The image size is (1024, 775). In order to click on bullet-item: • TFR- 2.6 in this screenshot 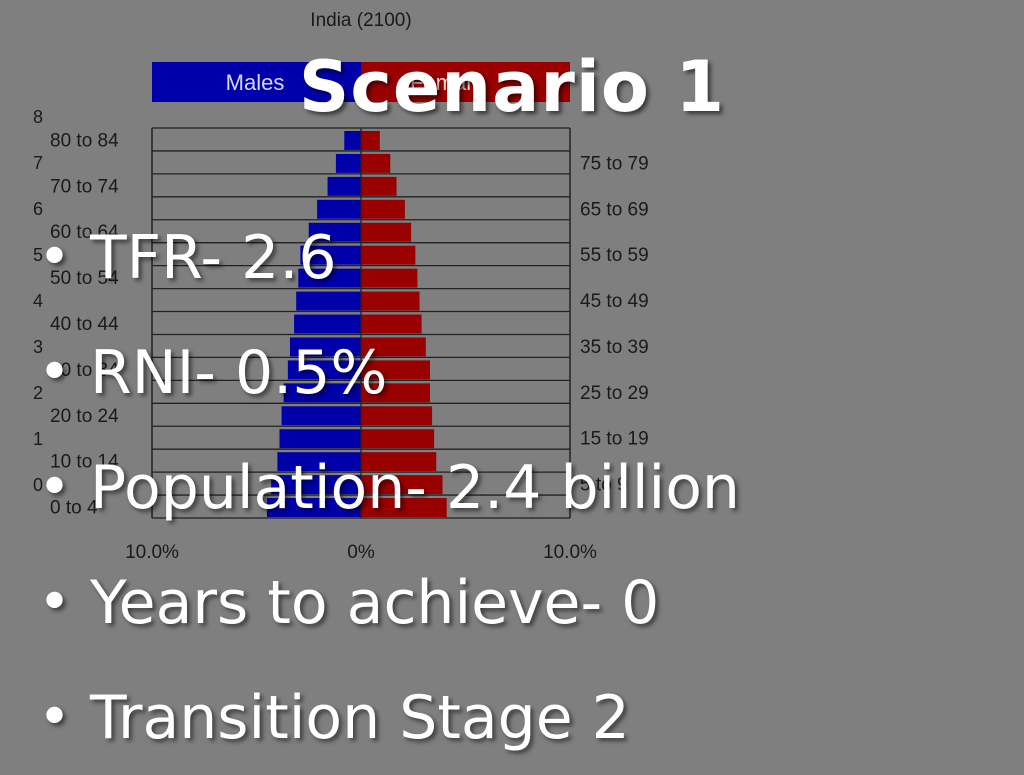, I will do `click(389, 257)`.